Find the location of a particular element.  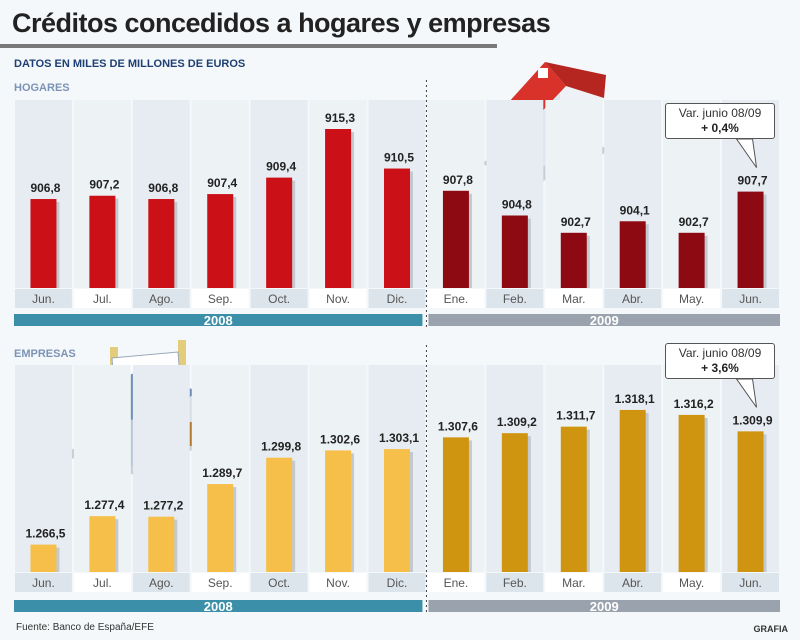

hogares-tick-label: Jul. is located at coordinates (102, 299).